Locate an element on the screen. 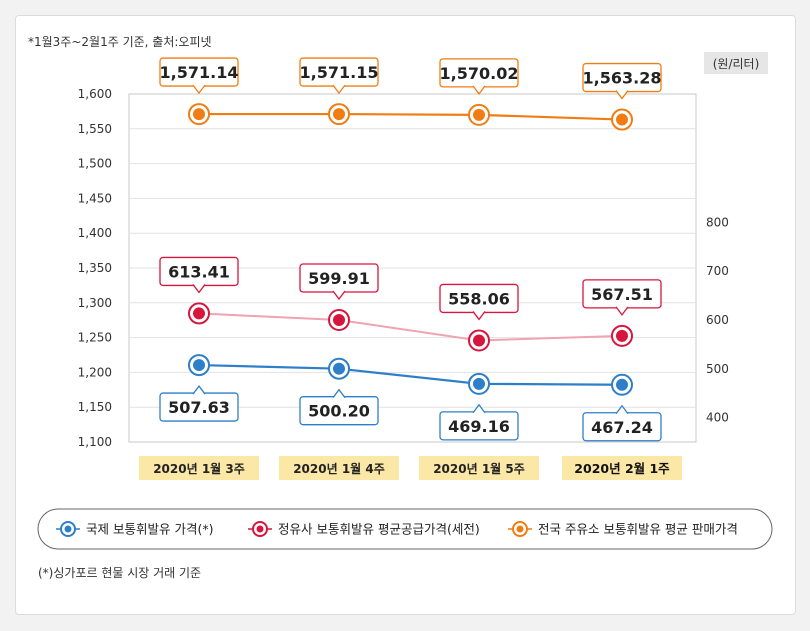  legend-label: 국제 보통휘발유 가격(*) is located at coordinates (149, 529).